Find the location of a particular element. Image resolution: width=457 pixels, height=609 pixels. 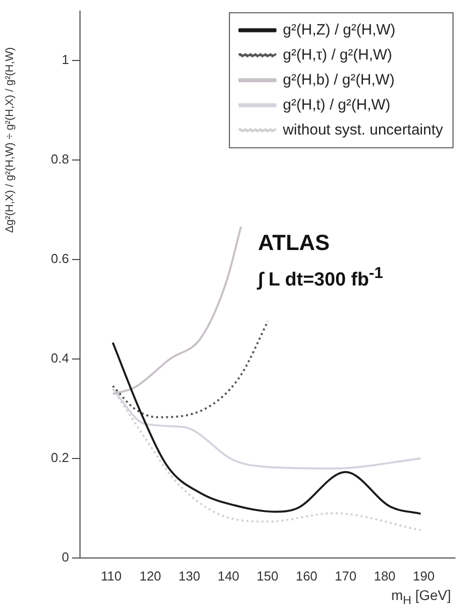

x-tick-label: 160 is located at coordinates (307, 576).